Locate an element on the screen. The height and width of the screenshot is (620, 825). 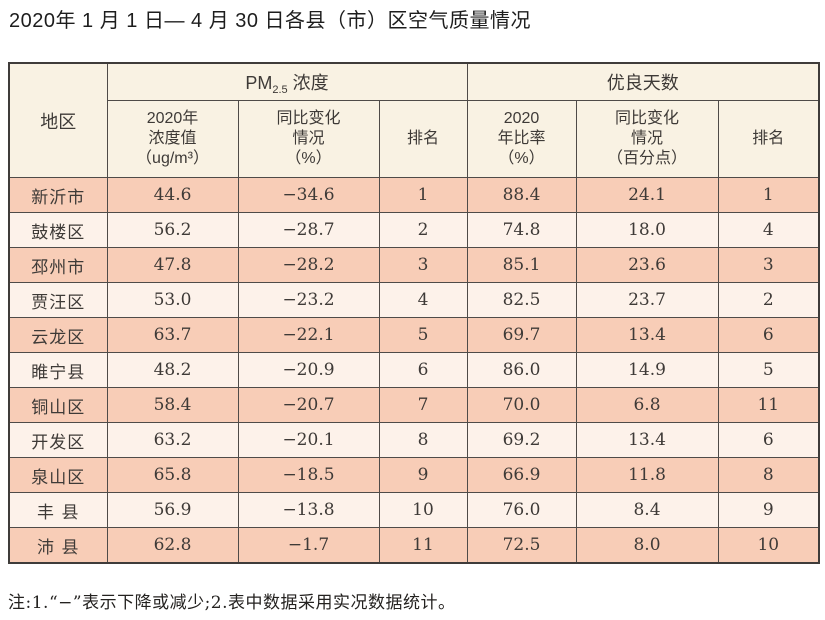
table-row: 铜山区 58.4 −20.7 7 70.0 6.8 11 is located at coordinates (414, 405).